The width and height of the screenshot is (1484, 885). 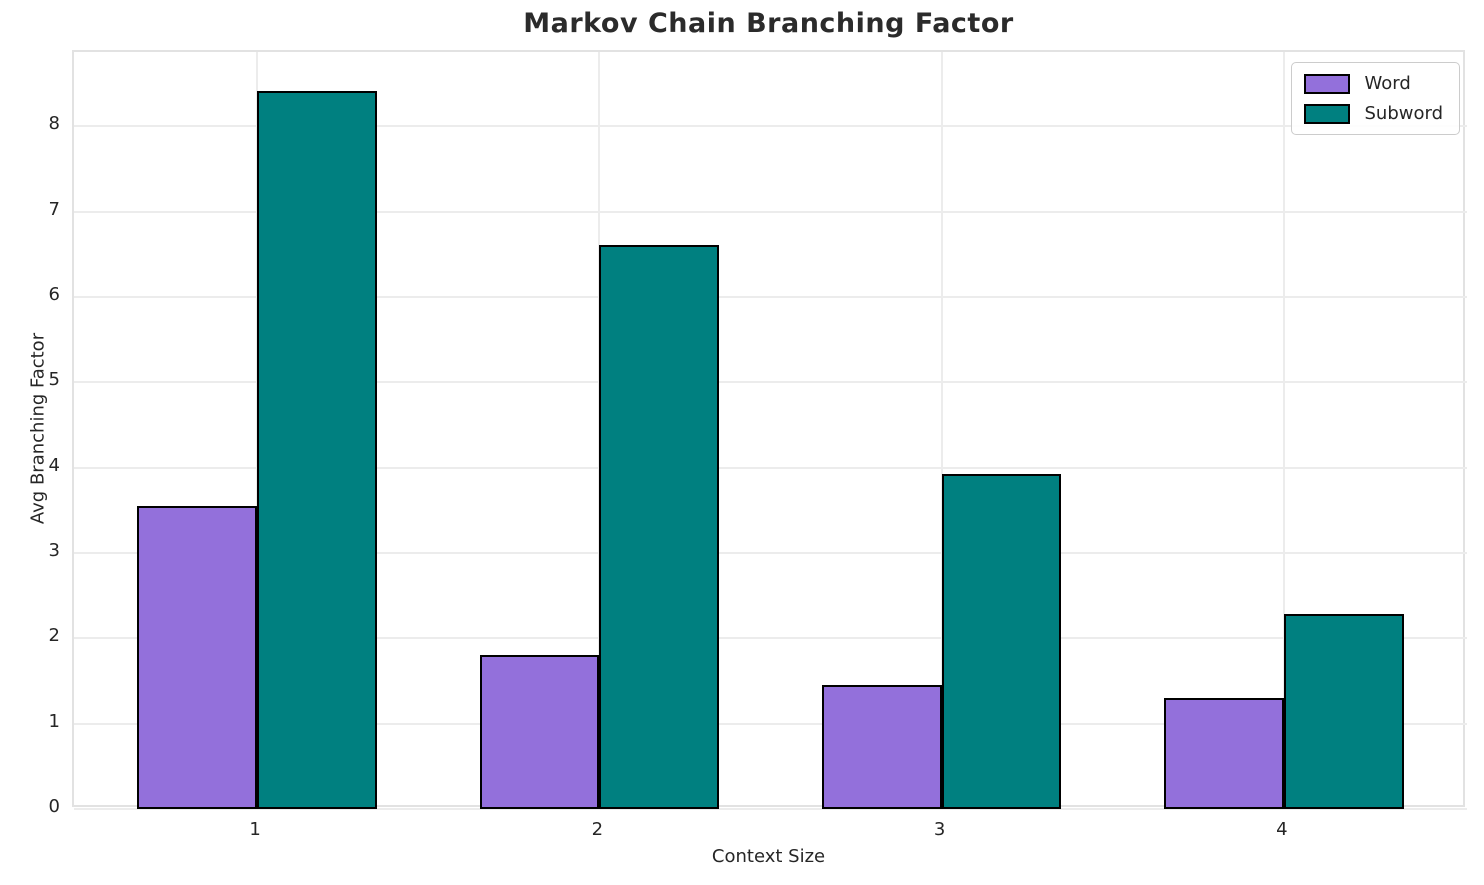 What do you see at coordinates (939, 829) in the screenshot?
I see `x-tick-label: 3` at bounding box center [939, 829].